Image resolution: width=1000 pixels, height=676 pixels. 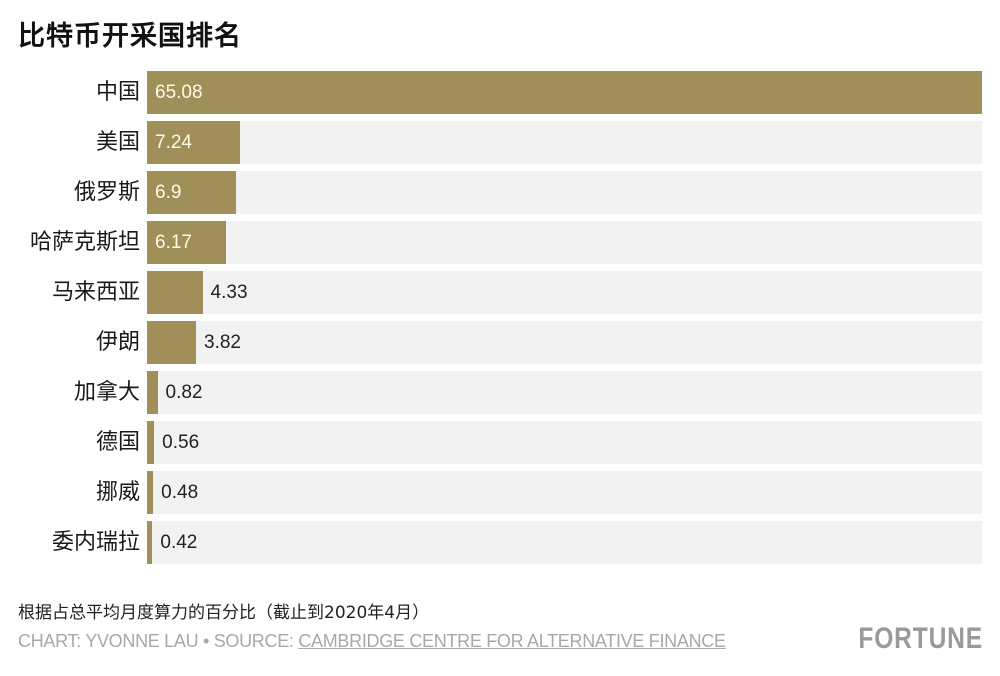 What do you see at coordinates (920, 638) in the screenshot?
I see `fortune-logo: FORTUNE` at bounding box center [920, 638].